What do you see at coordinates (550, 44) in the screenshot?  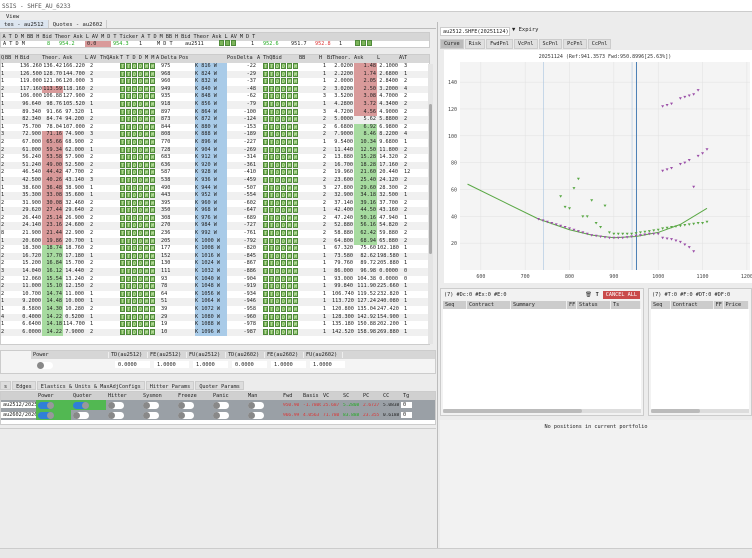 I see `chart-tab-scpnl: ScPnl` at bounding box center [550, 44].